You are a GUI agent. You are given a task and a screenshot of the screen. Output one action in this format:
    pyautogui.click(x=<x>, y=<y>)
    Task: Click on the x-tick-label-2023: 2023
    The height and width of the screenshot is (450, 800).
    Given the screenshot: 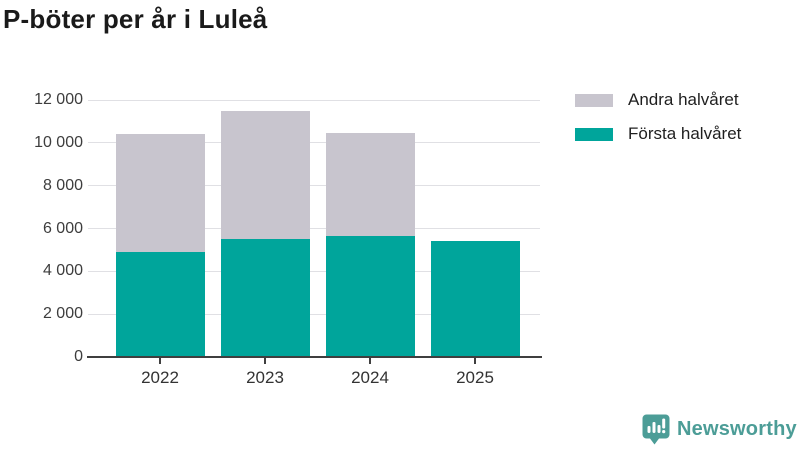 What is the action you would take?
    pyautogui.click(x=265, y=377)
    